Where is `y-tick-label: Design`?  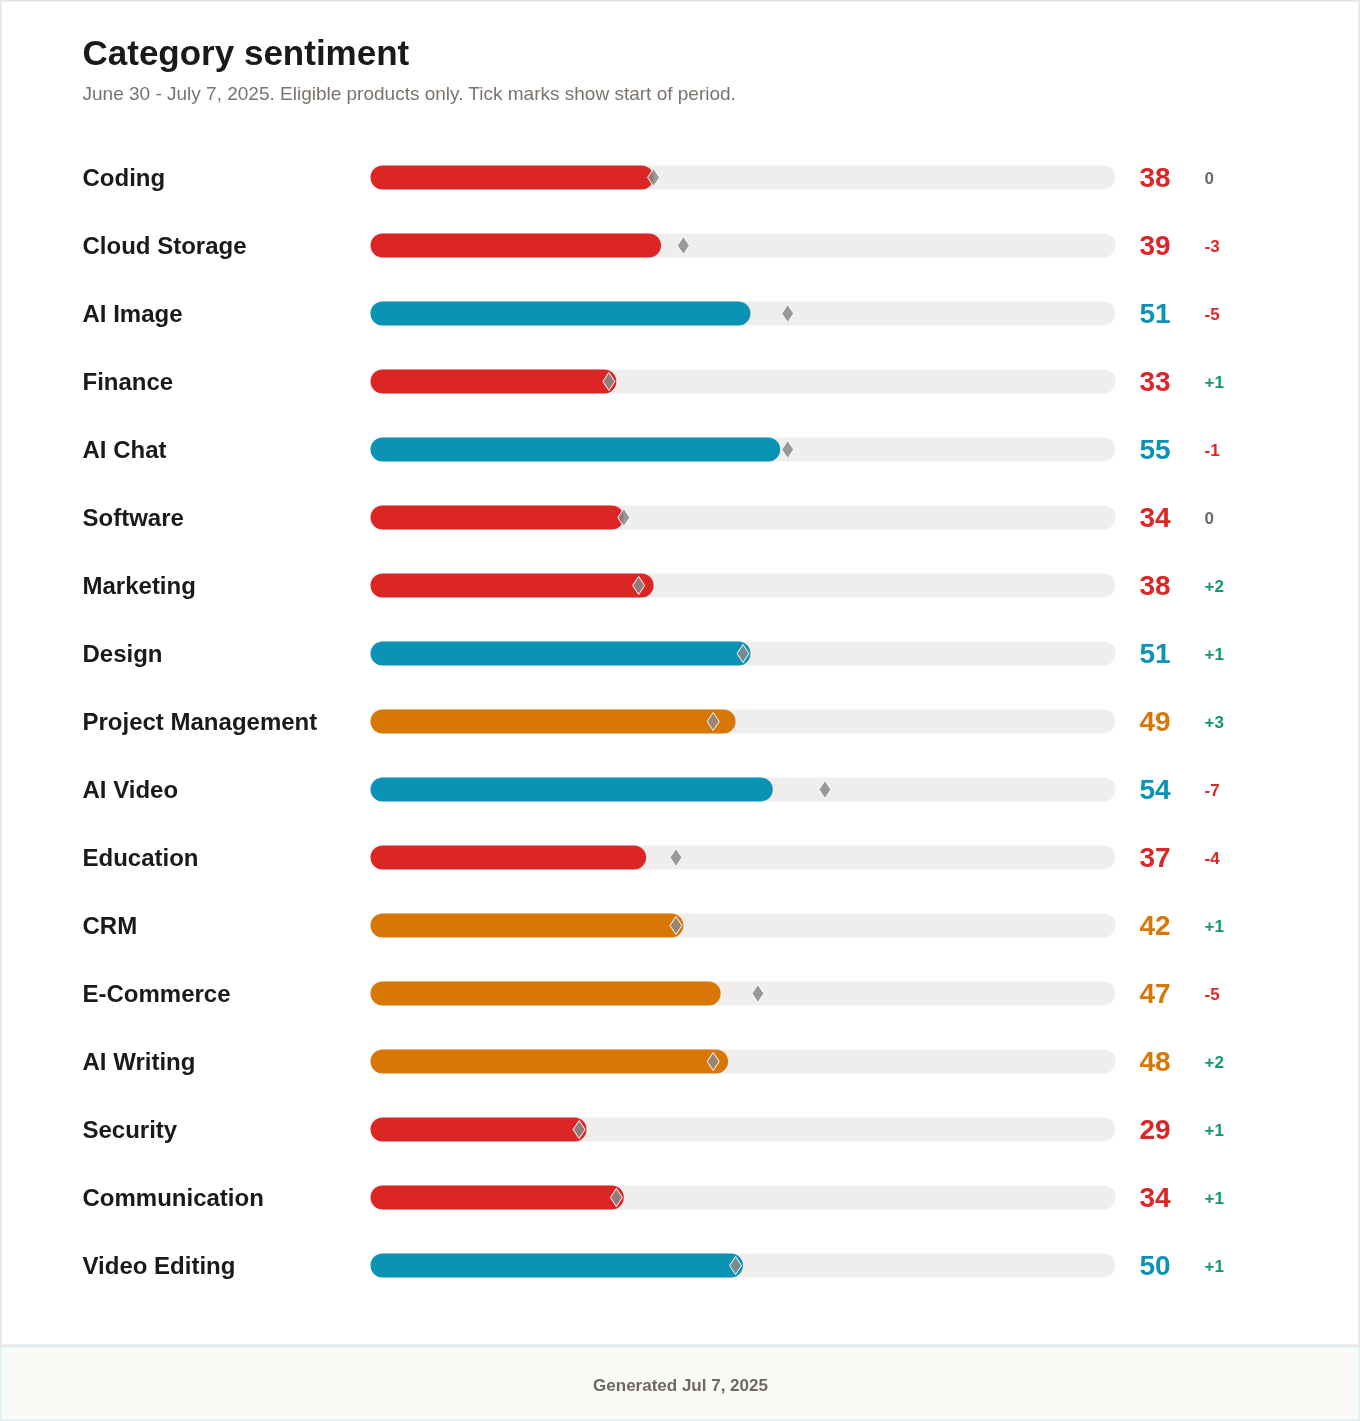 y-tick-label: Design is located at coordinates (122, 653).